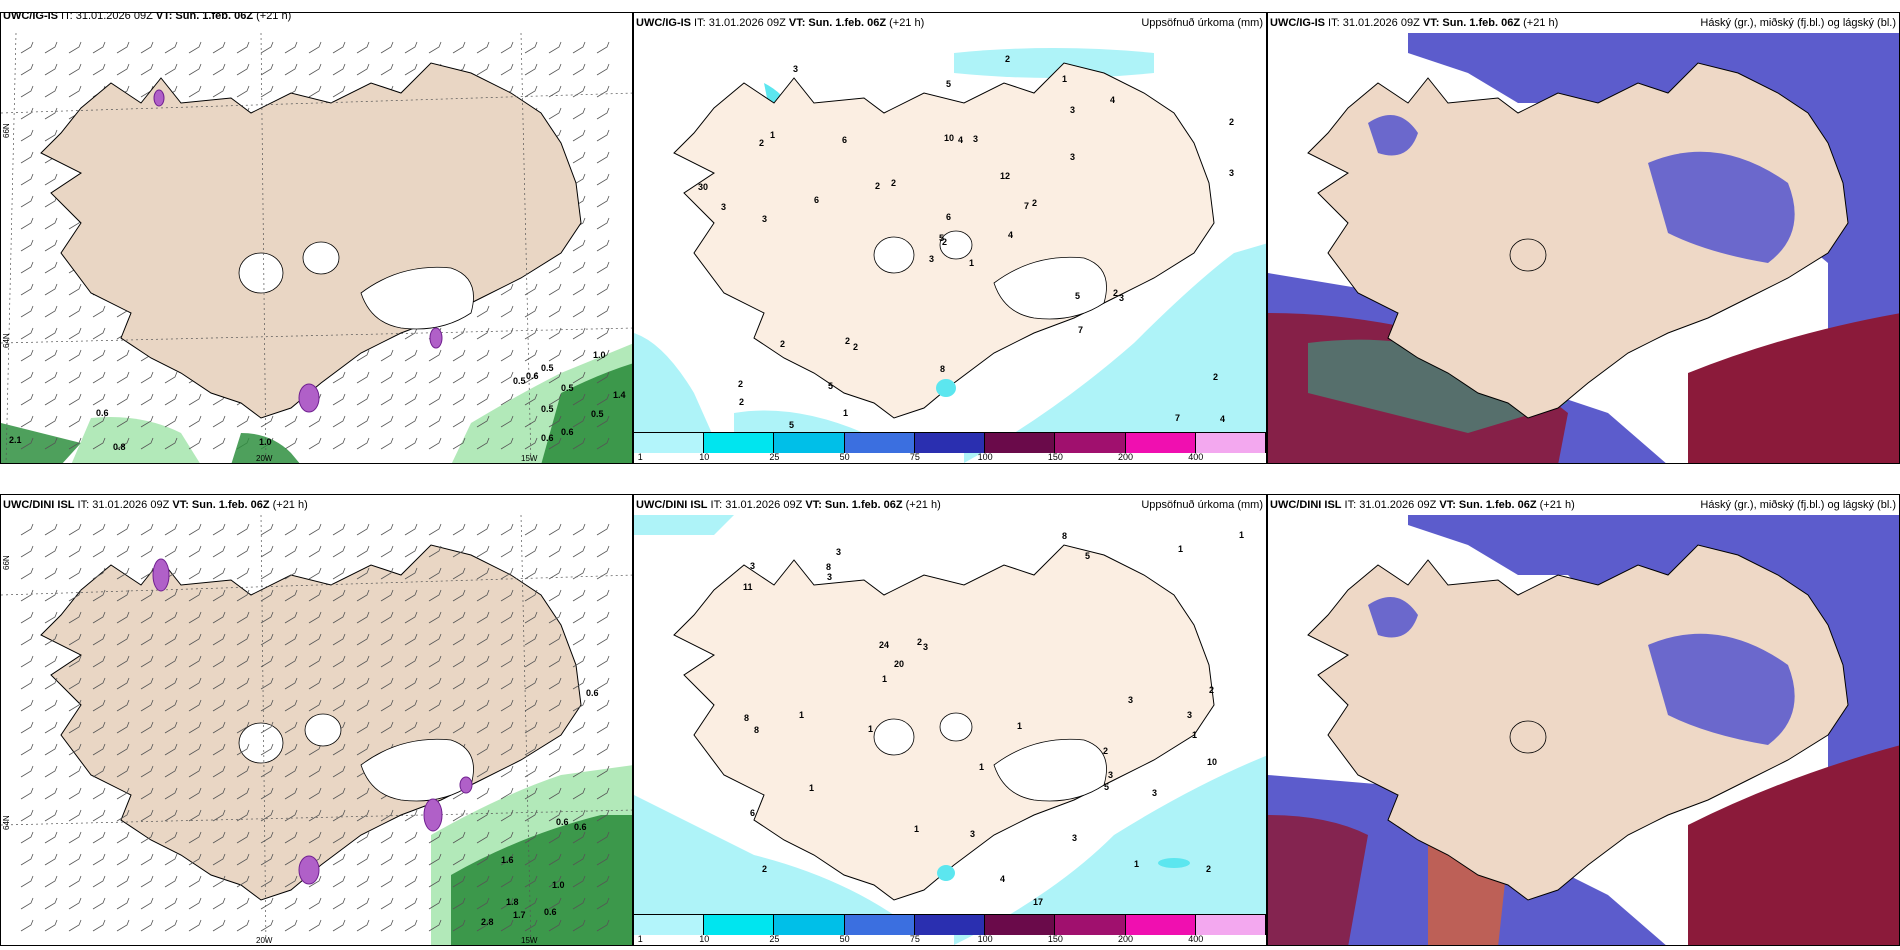  I want to click on precip-amount-label: 1, so click(884, 679).